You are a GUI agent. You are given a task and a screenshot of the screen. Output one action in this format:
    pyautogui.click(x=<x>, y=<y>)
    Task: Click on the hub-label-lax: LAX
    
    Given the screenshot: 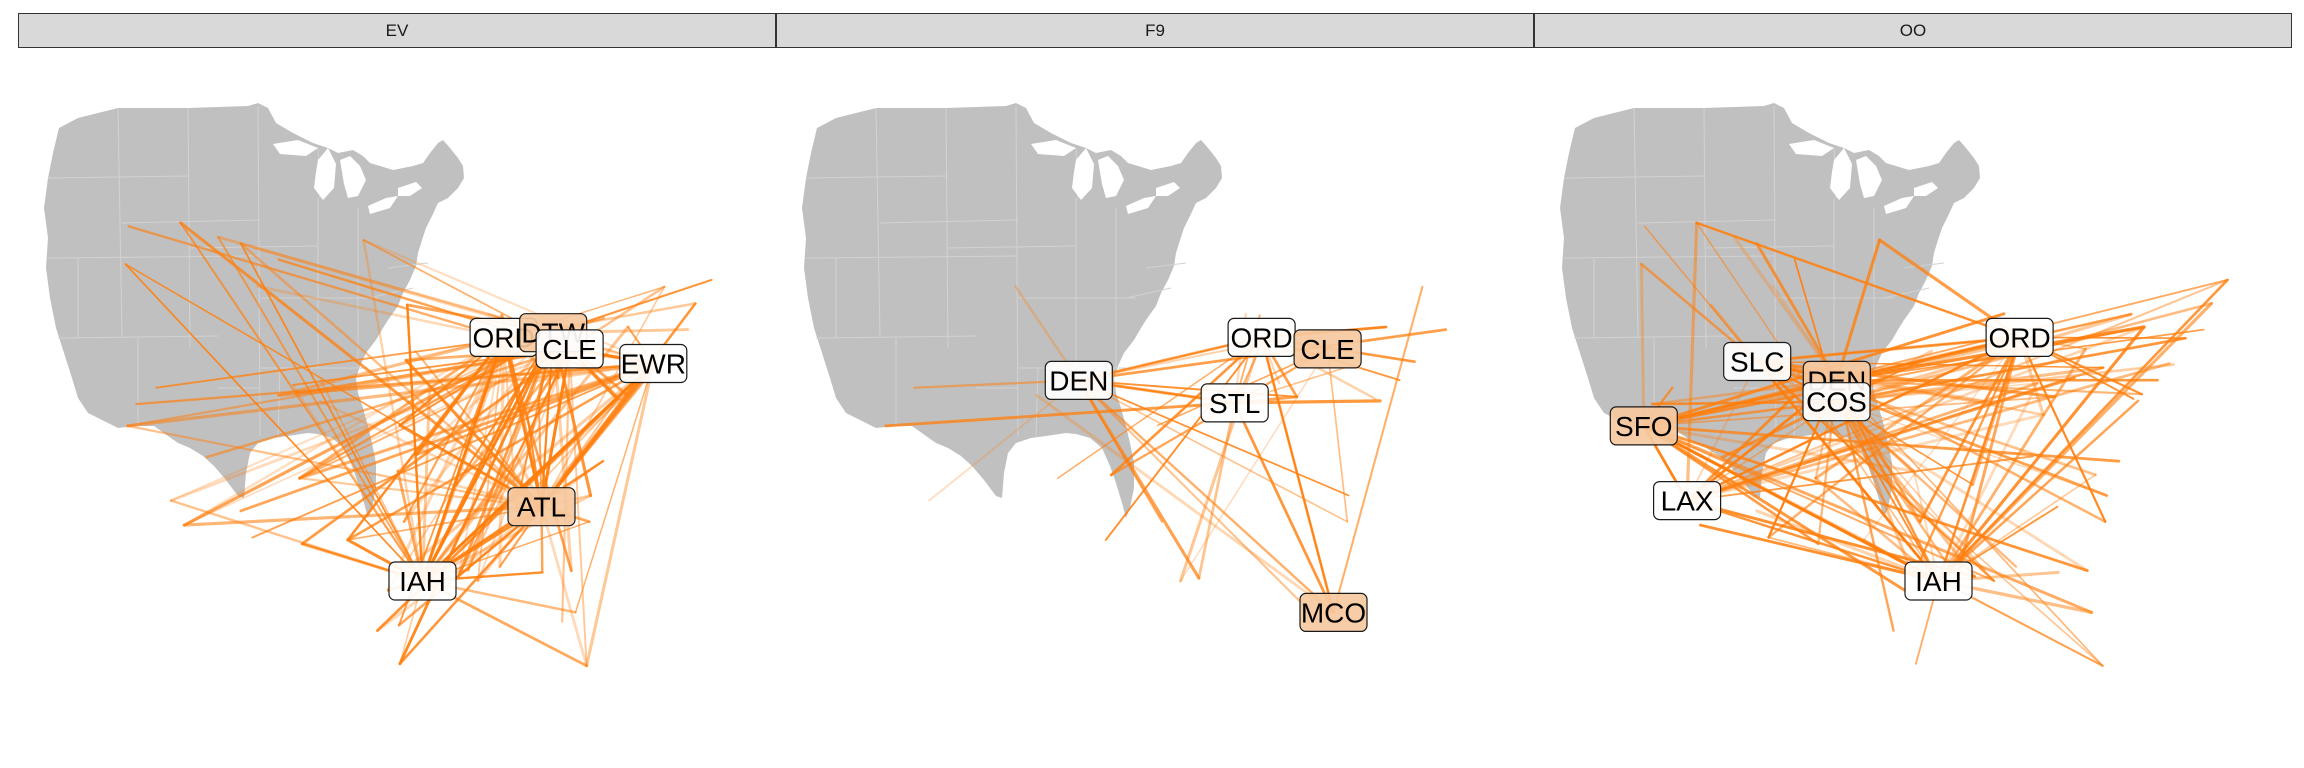 What is the action you would take?
    pyautogui.click(x=1687, y=501)
    